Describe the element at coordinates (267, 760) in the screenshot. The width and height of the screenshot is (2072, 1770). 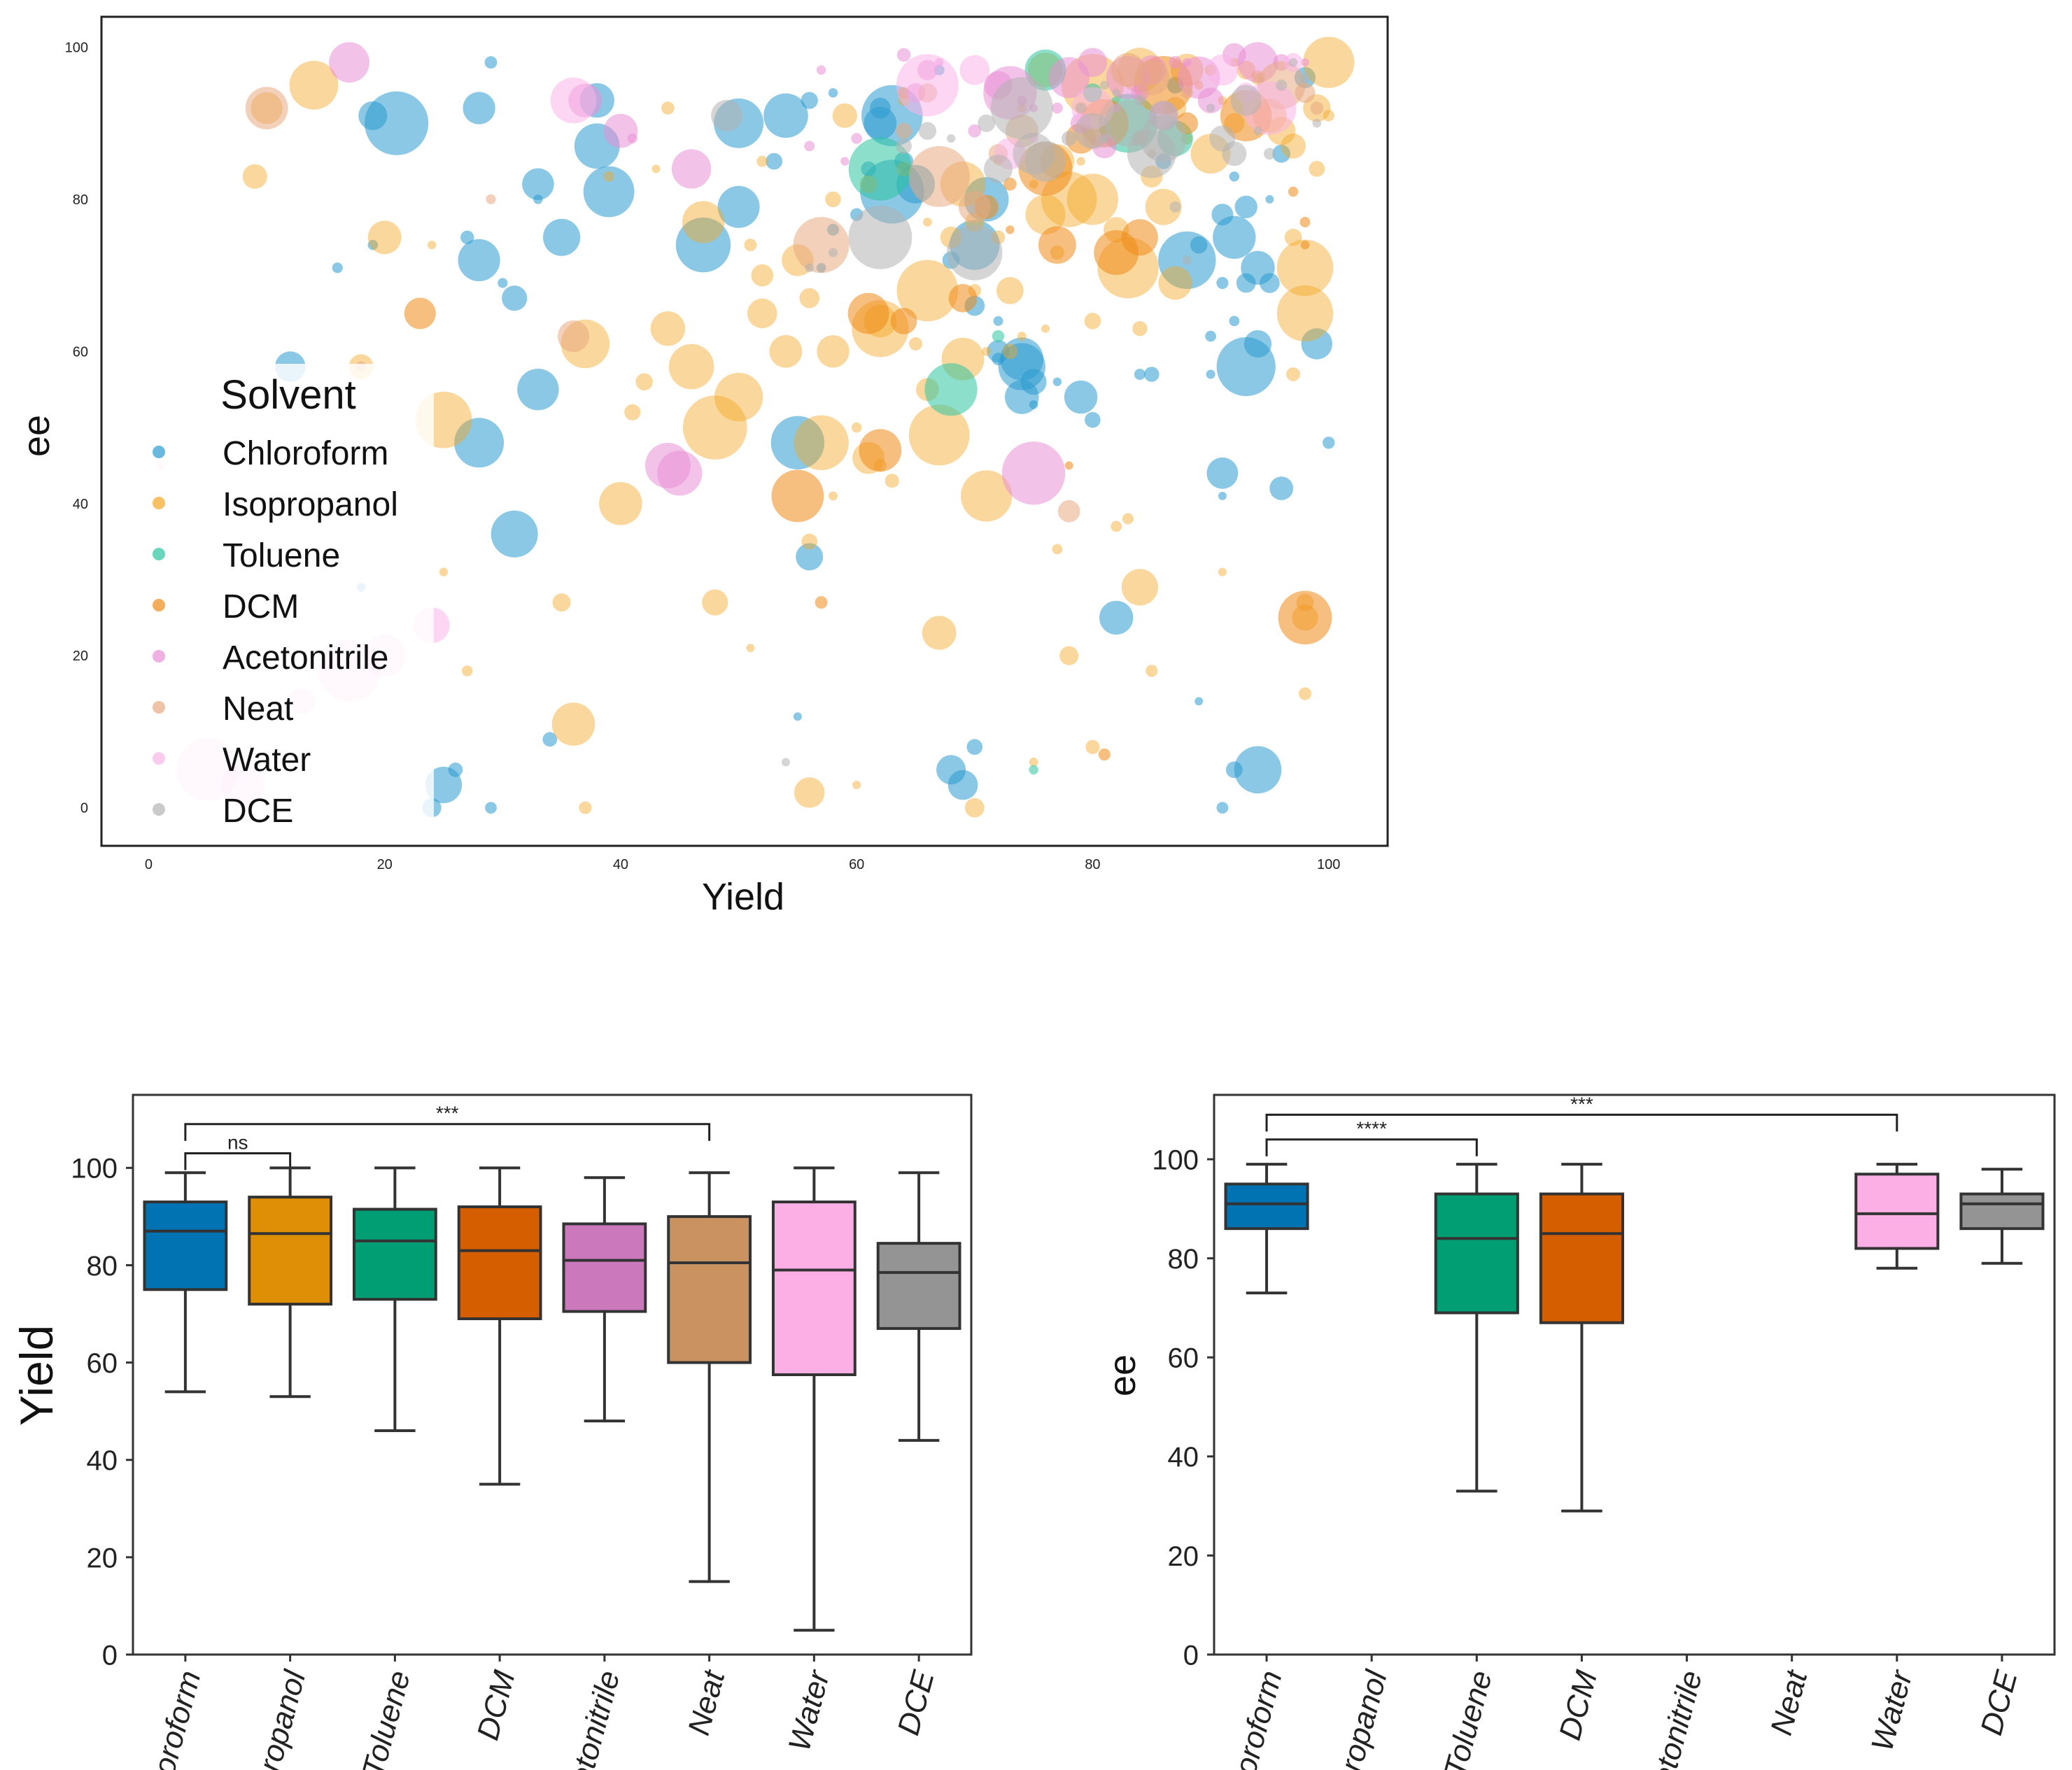
I see `legend-label-water: Water` at that location.